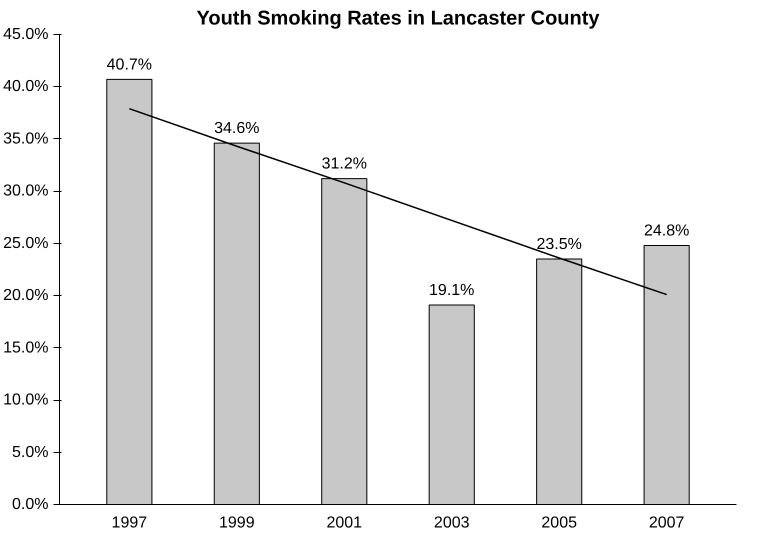 Image resolution: width=780 pixels, height=534 pixels. I want to click on data-label: 24.8%, so click(667, 231).